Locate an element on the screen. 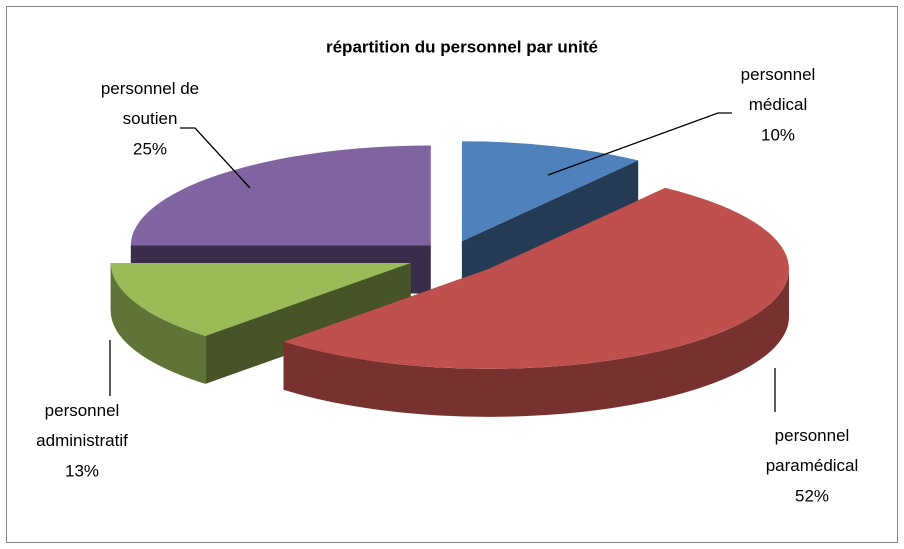 Image resolution: width=904 pixels, height=549 pixels. chart-title: répartition du personnel par unité is located at coordinates (462, 46).